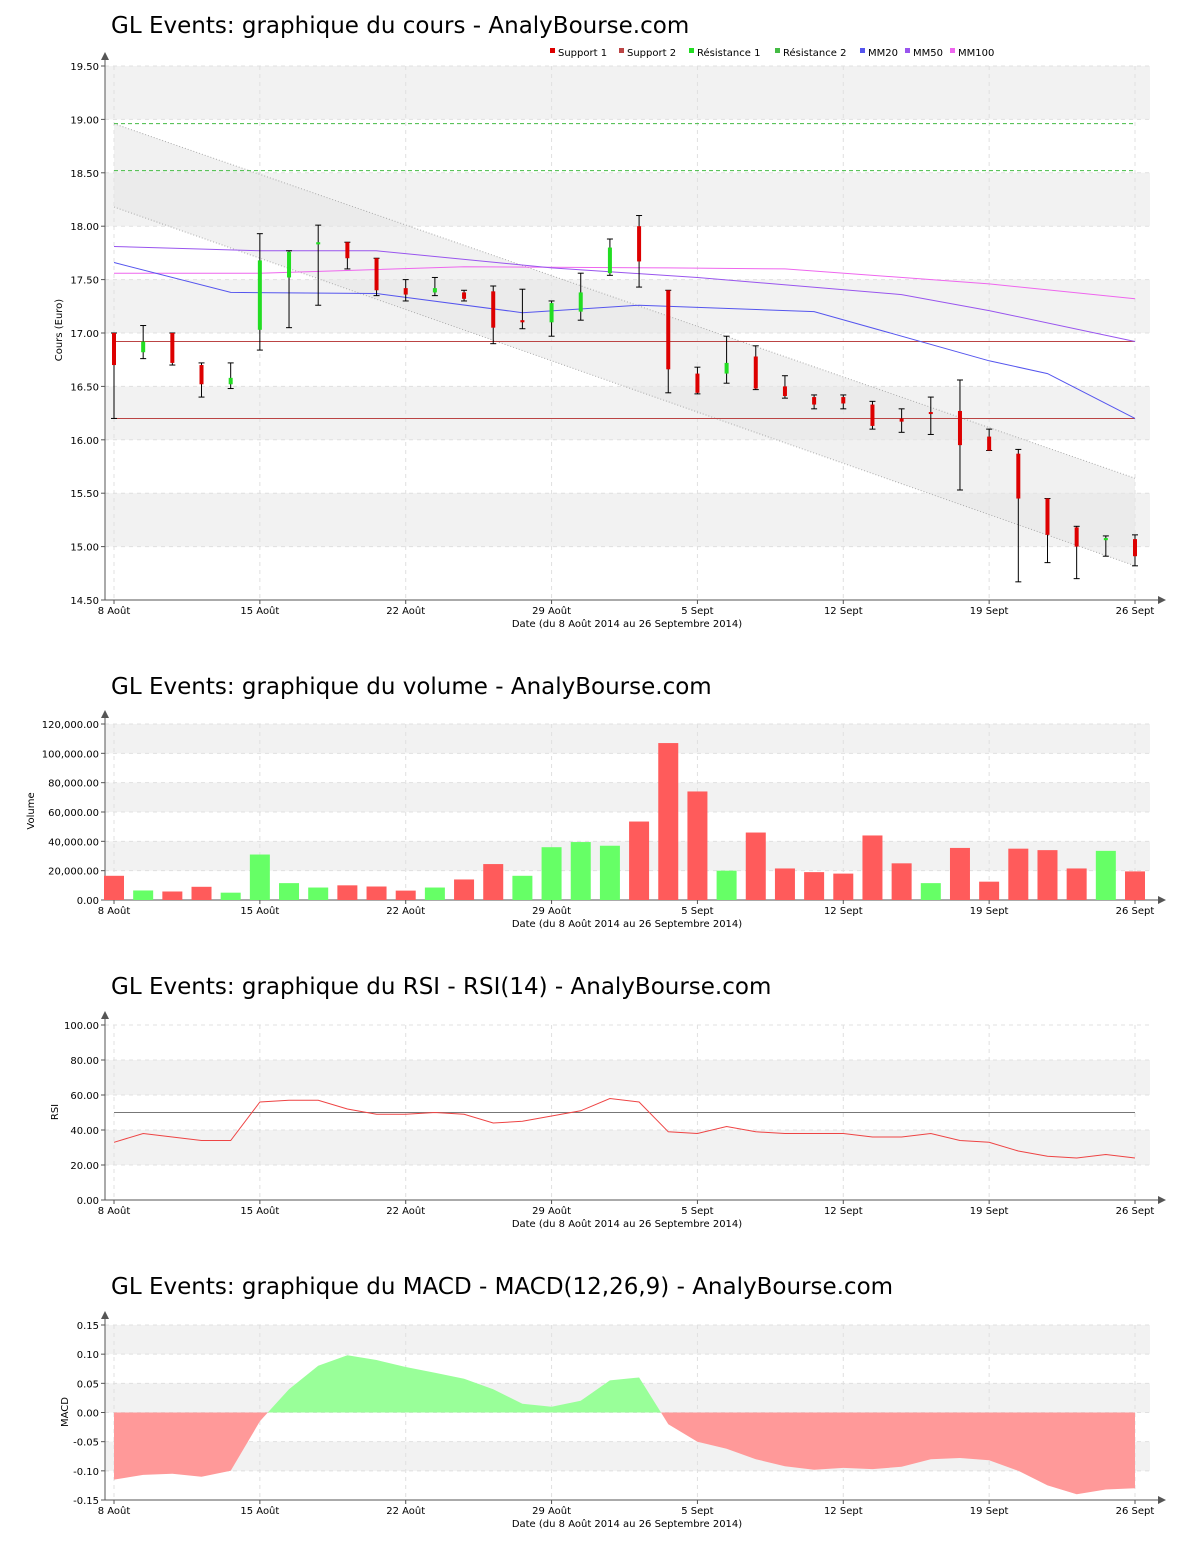 This screenshot has width=1200, height=1550. I want to click on price-y-tick-label: 15.50, so click(84, 494).